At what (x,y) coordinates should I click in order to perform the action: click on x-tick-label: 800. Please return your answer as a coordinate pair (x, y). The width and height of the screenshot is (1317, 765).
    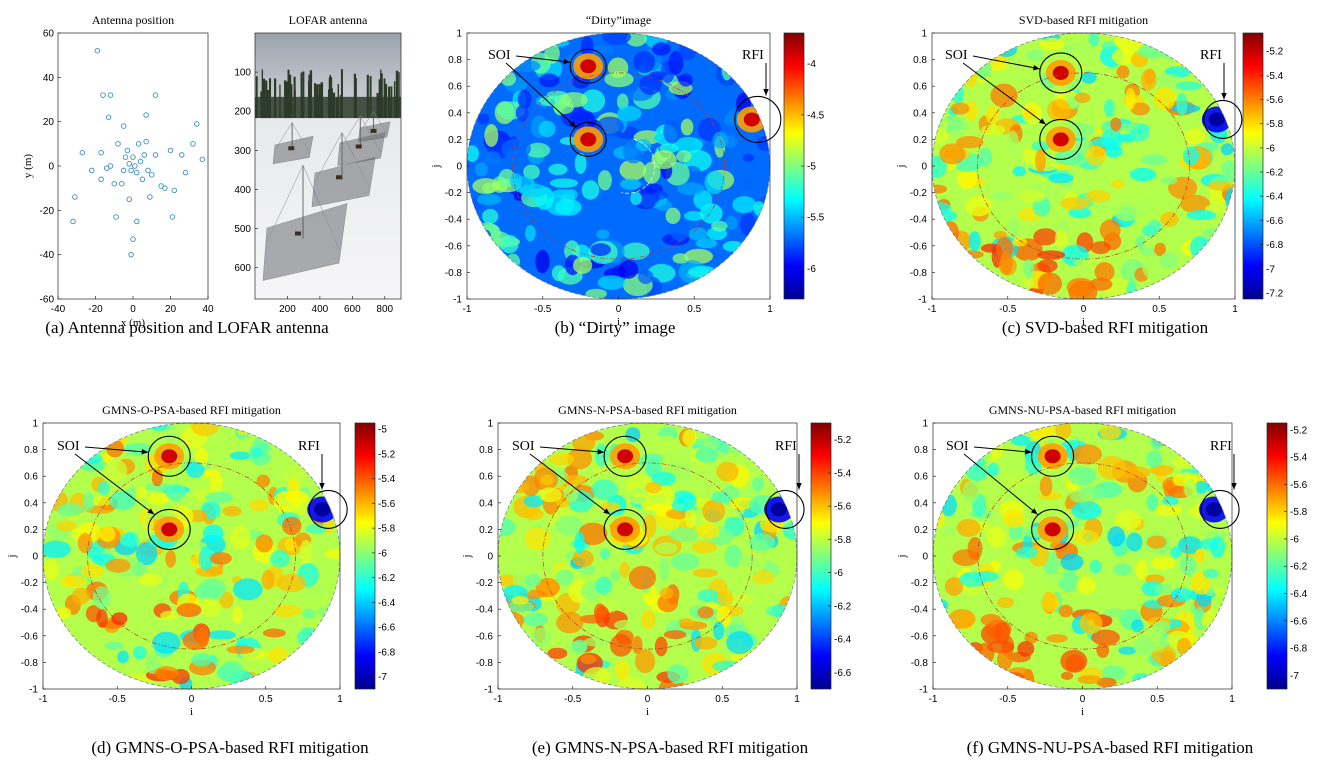
    Looking at the image, I should click on (384, 309).